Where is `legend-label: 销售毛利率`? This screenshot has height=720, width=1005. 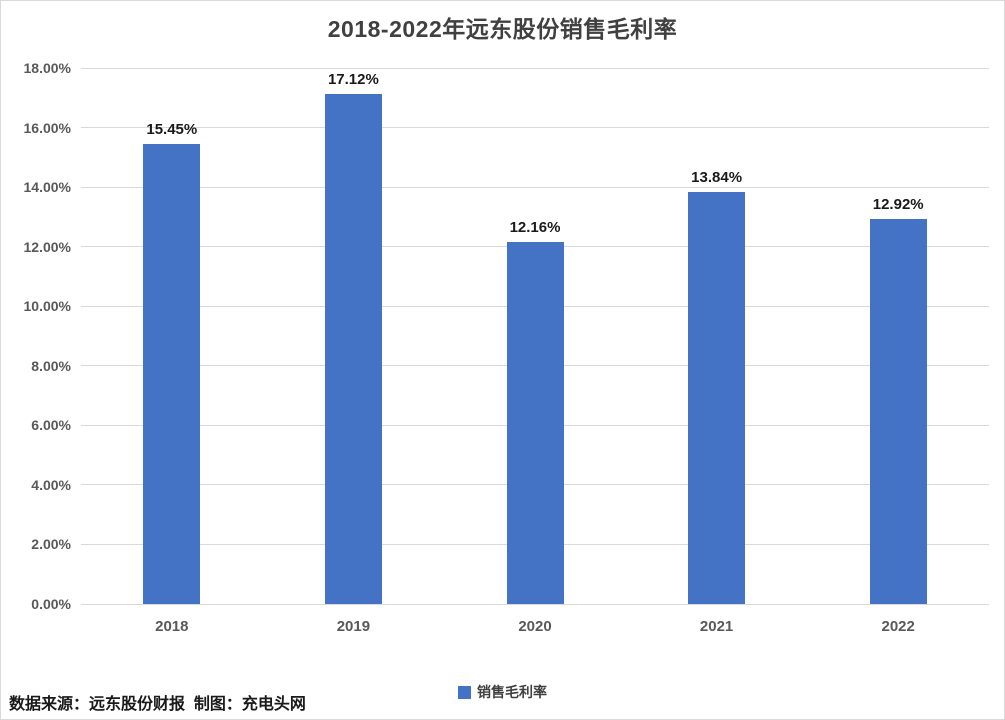
legend-label: 销售毛利率 is located at coordinates (512, 692).